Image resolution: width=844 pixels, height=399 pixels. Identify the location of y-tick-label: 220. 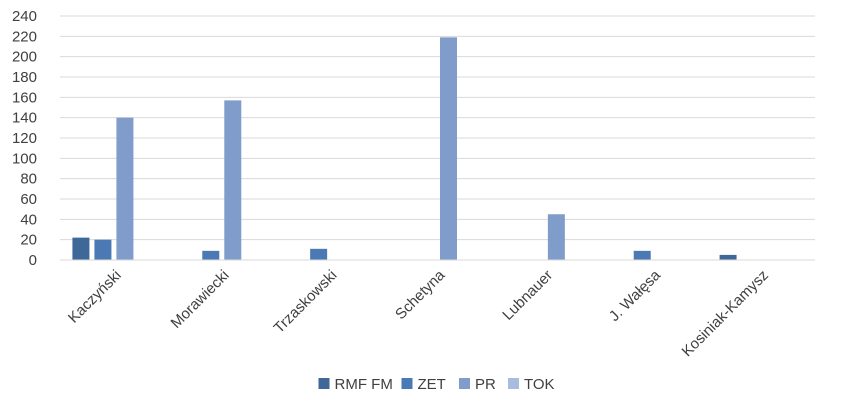
(24, 36).